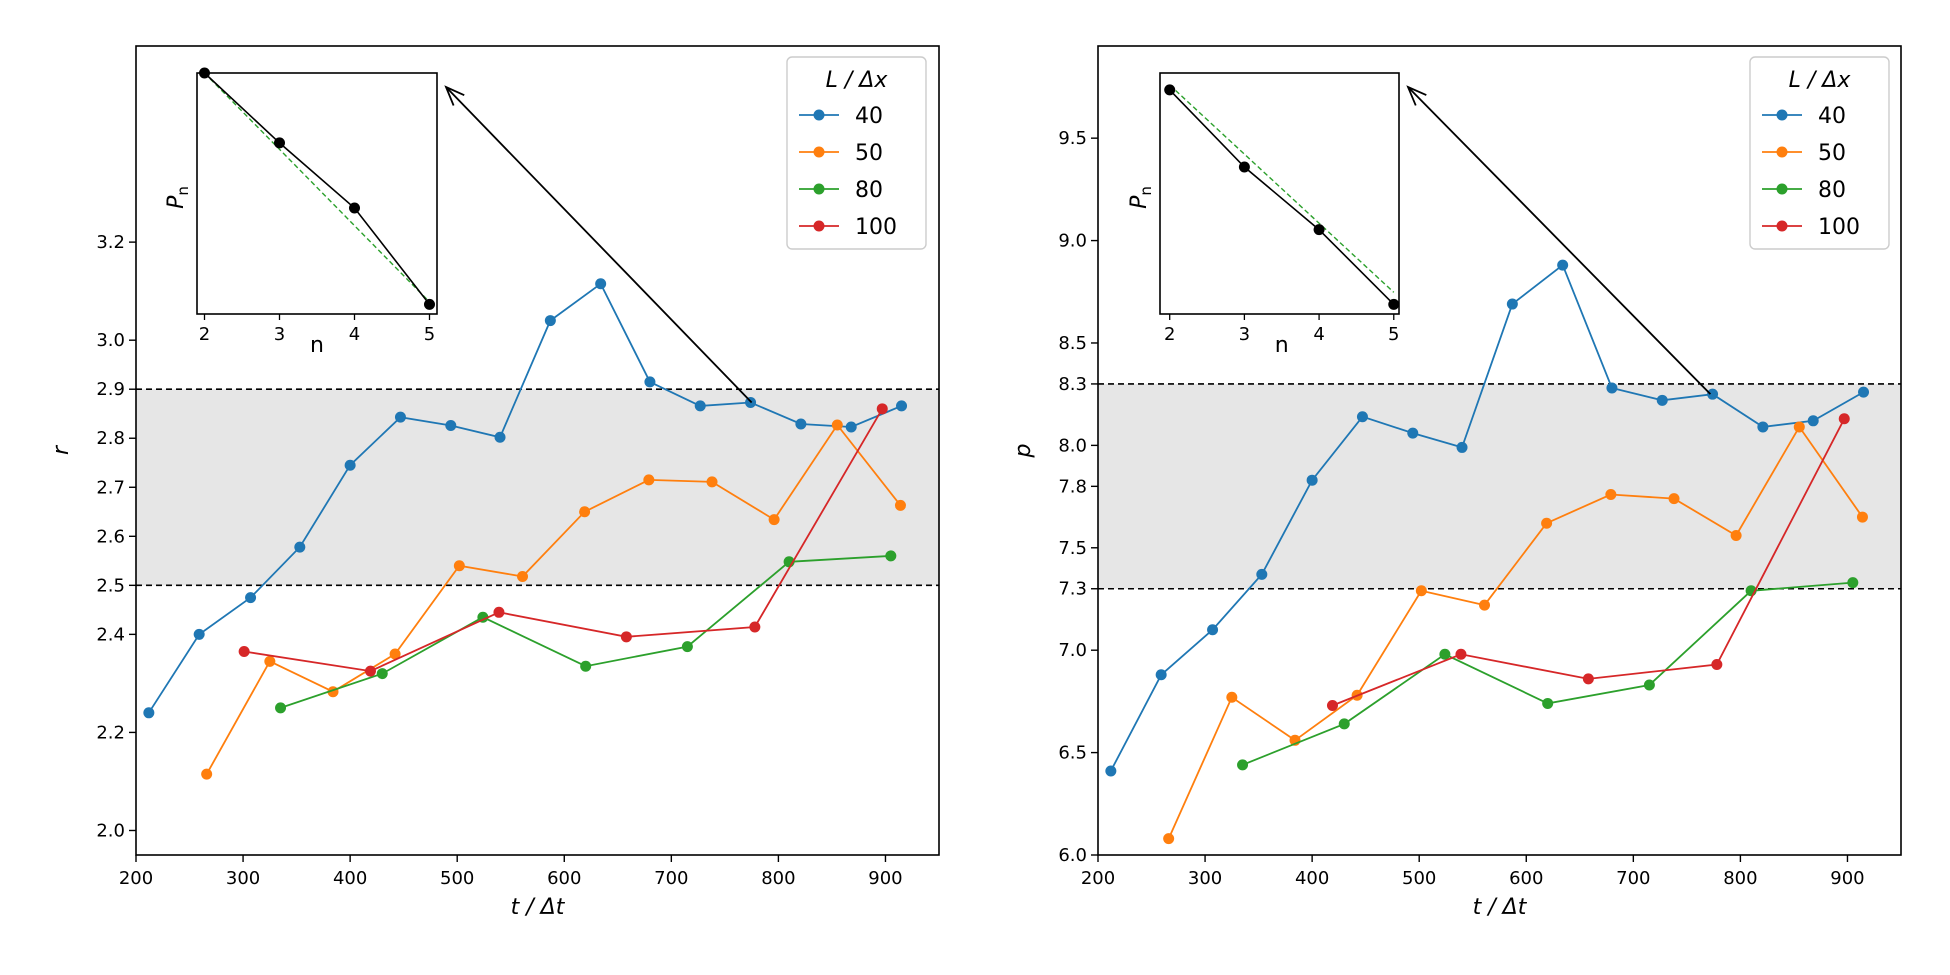 The image size is (1950, 975). What do you see at coordinates (110, 242) in the screenshot?
I see `y-tick-label: 3.2` at bounding box center [110, 242].